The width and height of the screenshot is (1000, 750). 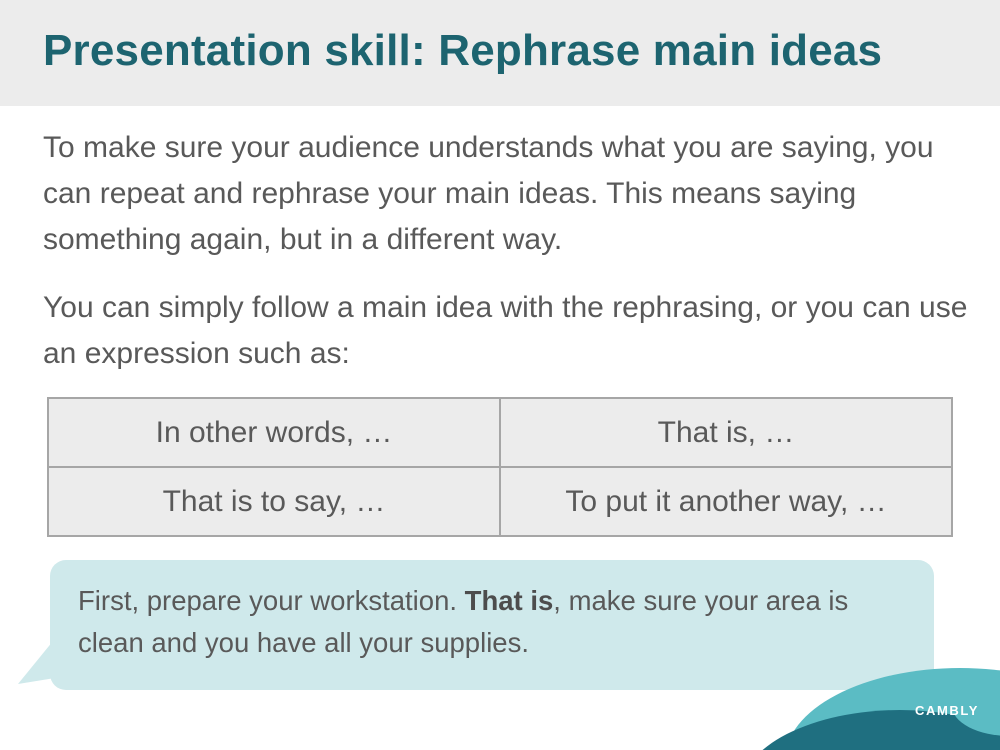 I want to click on title-banner: Presentation skill: Rephrase main ideas, so click(x=500, y=53).